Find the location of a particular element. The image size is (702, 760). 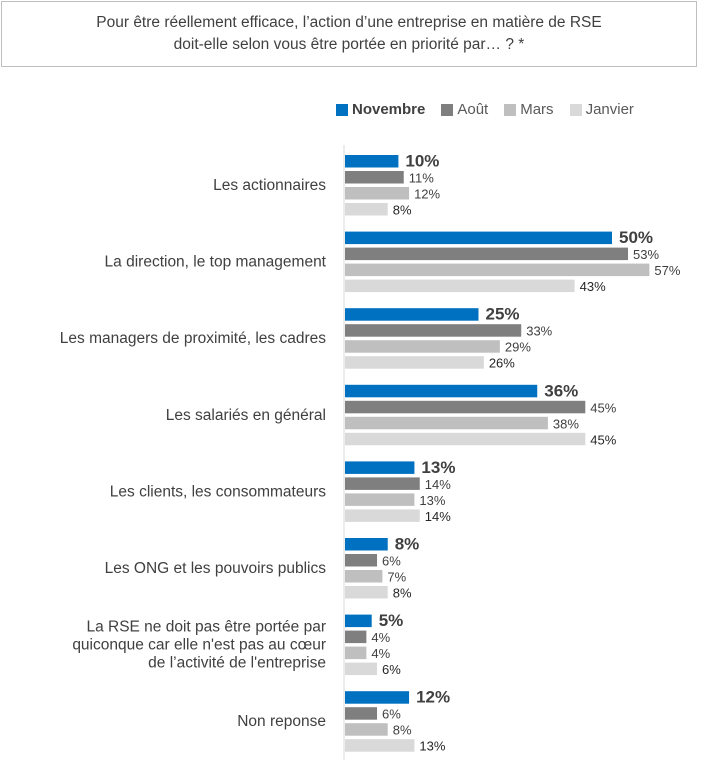

data-label: 53% is located at coordinates (646, 254).